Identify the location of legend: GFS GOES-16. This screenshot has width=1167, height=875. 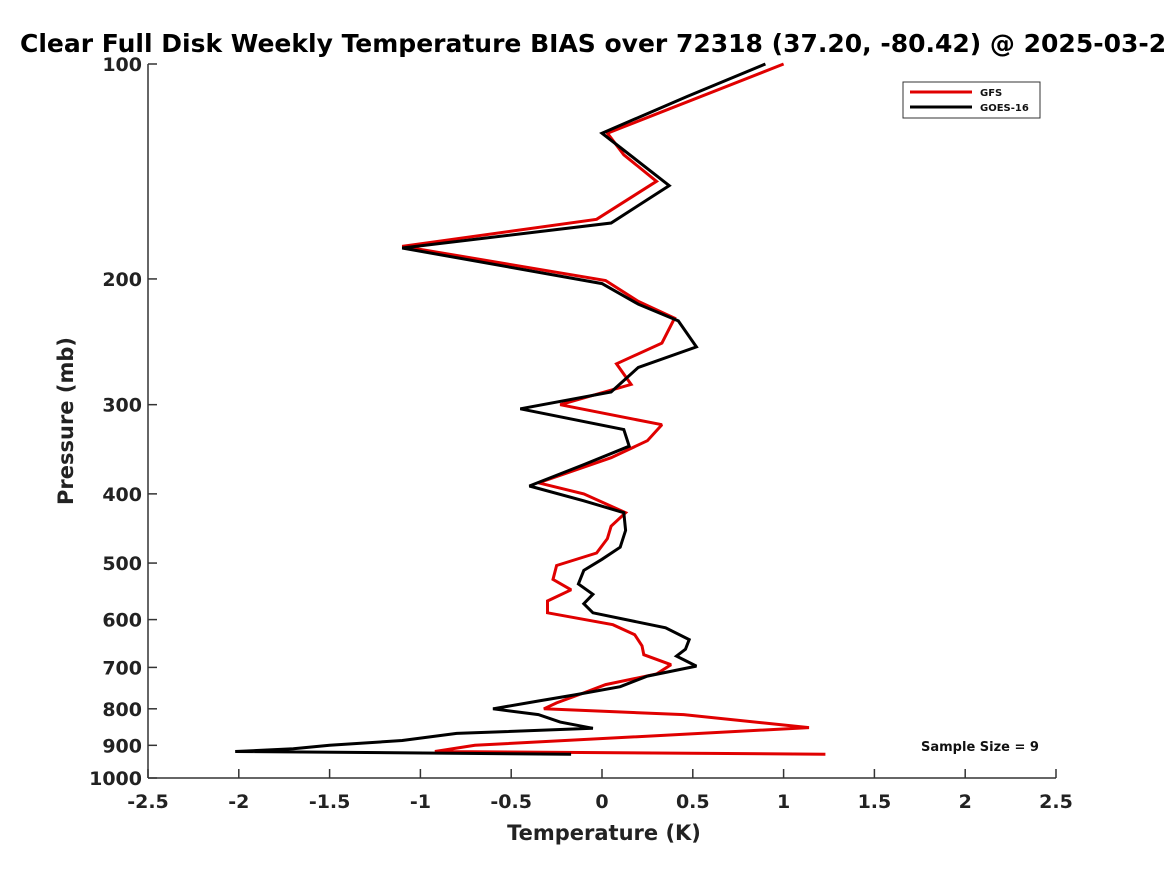
(971, 100).